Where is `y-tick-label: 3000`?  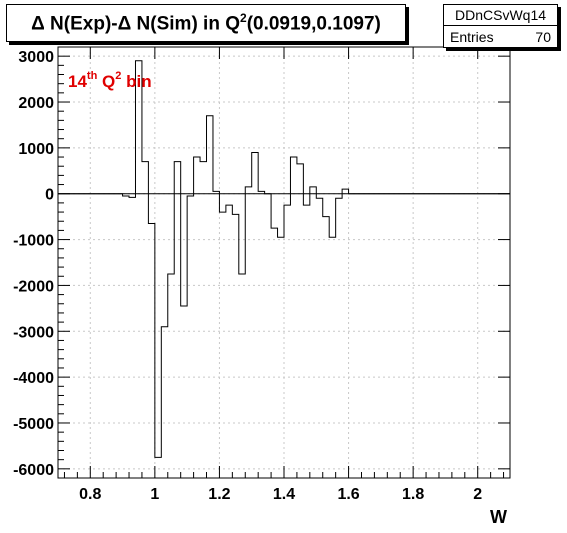 y-tick-label: 3000 is located at coordinates (36, 57).